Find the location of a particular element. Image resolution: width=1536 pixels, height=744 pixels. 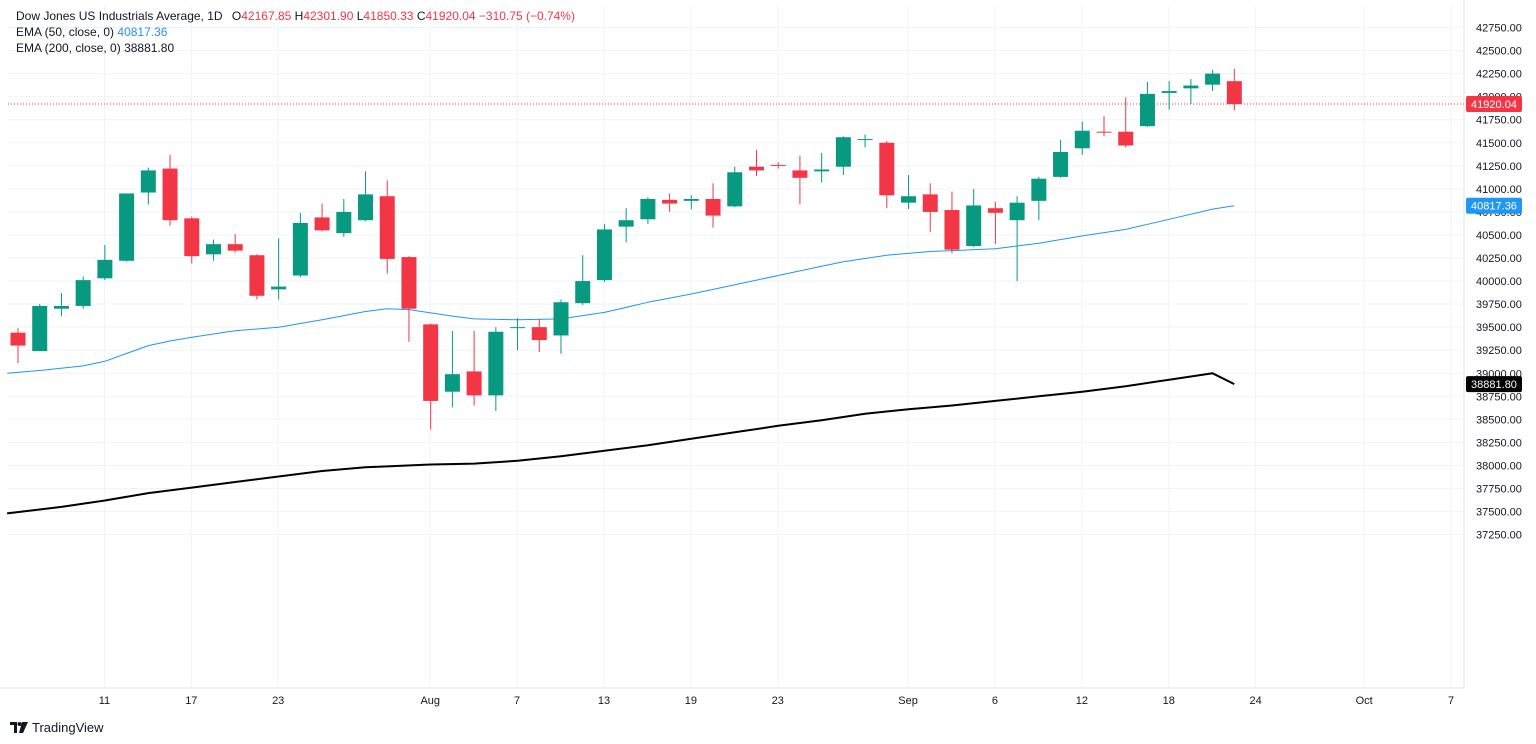

ema200-price-label: 38881.80 is located at coordinates (1494, 385).